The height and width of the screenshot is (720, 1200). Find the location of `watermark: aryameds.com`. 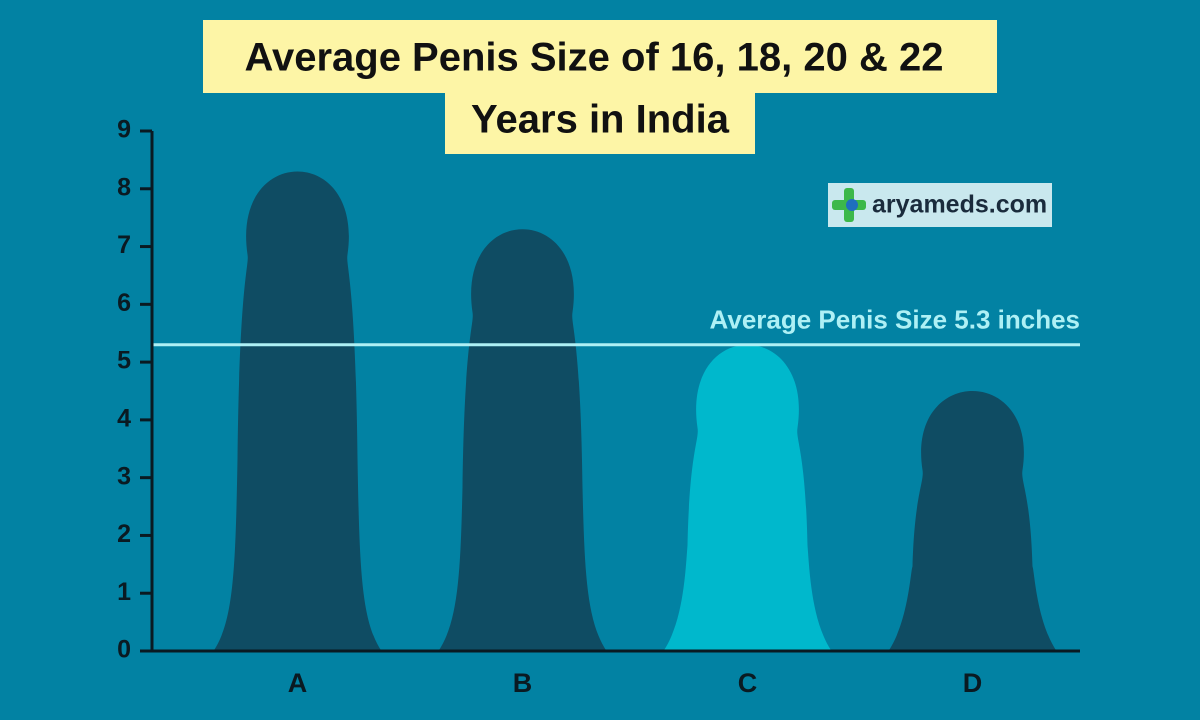

watermark: aryameds.com is located at coordinates (959, 205).